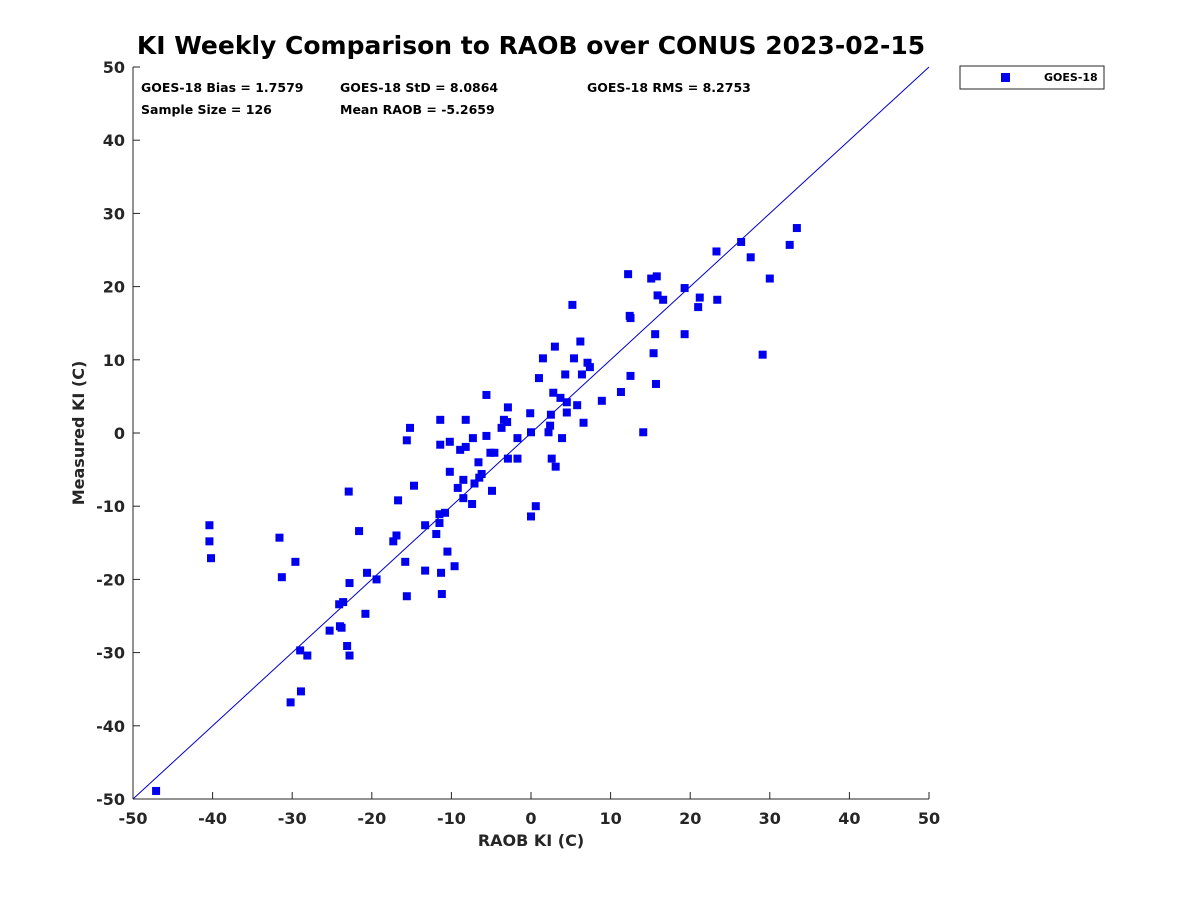 The image size is (1200, 900). I want to click on x-tick-label: 0, so click(530, 818).